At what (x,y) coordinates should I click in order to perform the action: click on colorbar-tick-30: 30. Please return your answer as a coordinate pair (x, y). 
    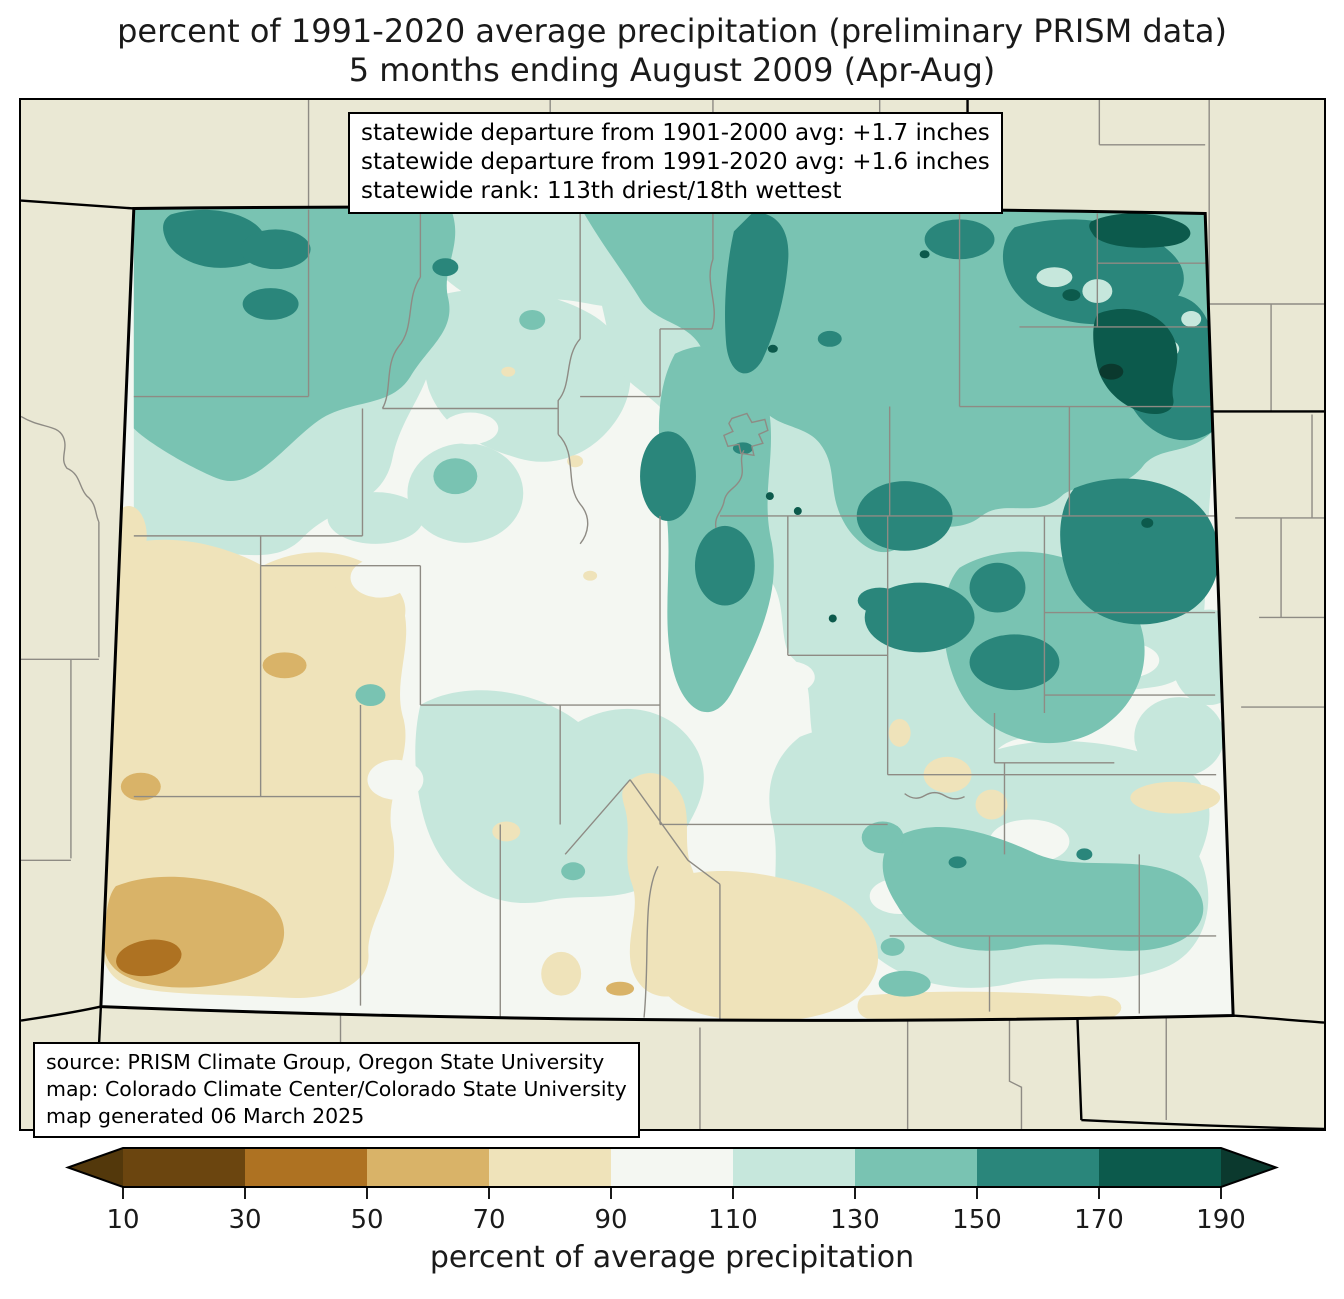
    Looking at the image, I should click on (244, 1220).